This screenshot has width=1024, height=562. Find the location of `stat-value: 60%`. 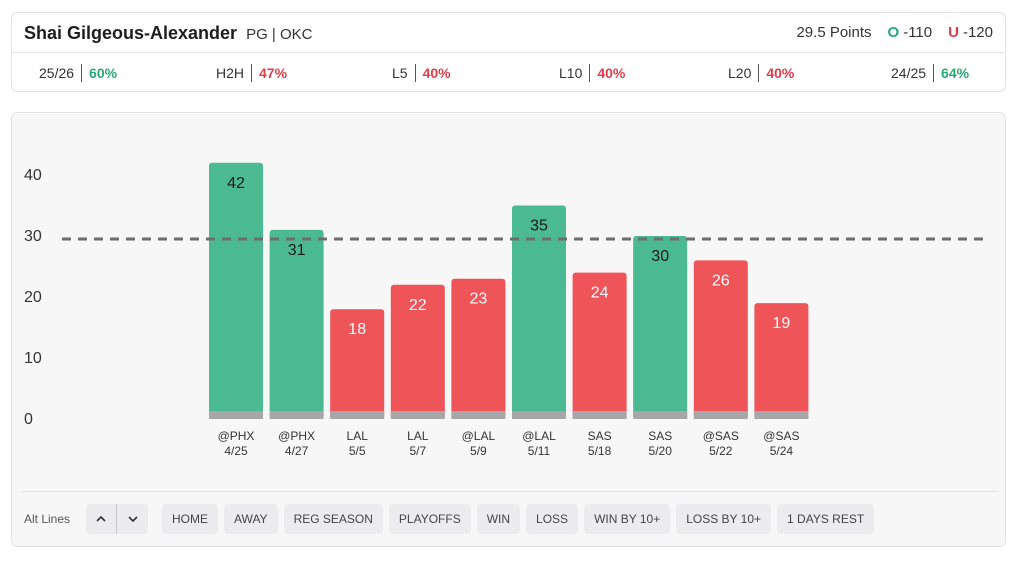

stat-value: 60% is located at coordinates (103, 73).